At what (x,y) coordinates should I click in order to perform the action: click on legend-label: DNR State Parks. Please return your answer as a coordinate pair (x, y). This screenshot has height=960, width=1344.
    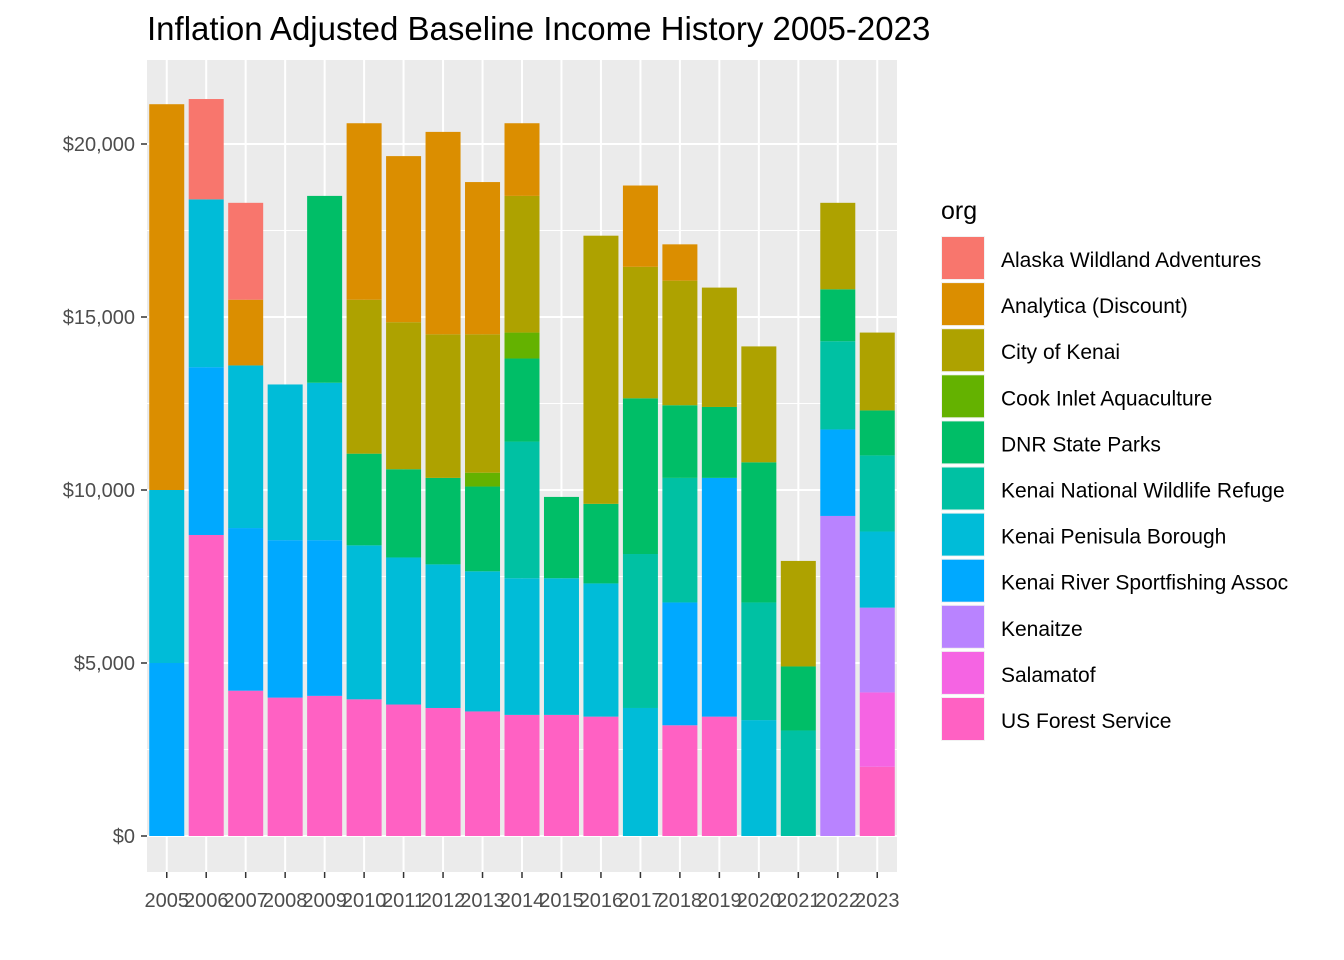
    Looking at the image, I should click on (1081, 444).